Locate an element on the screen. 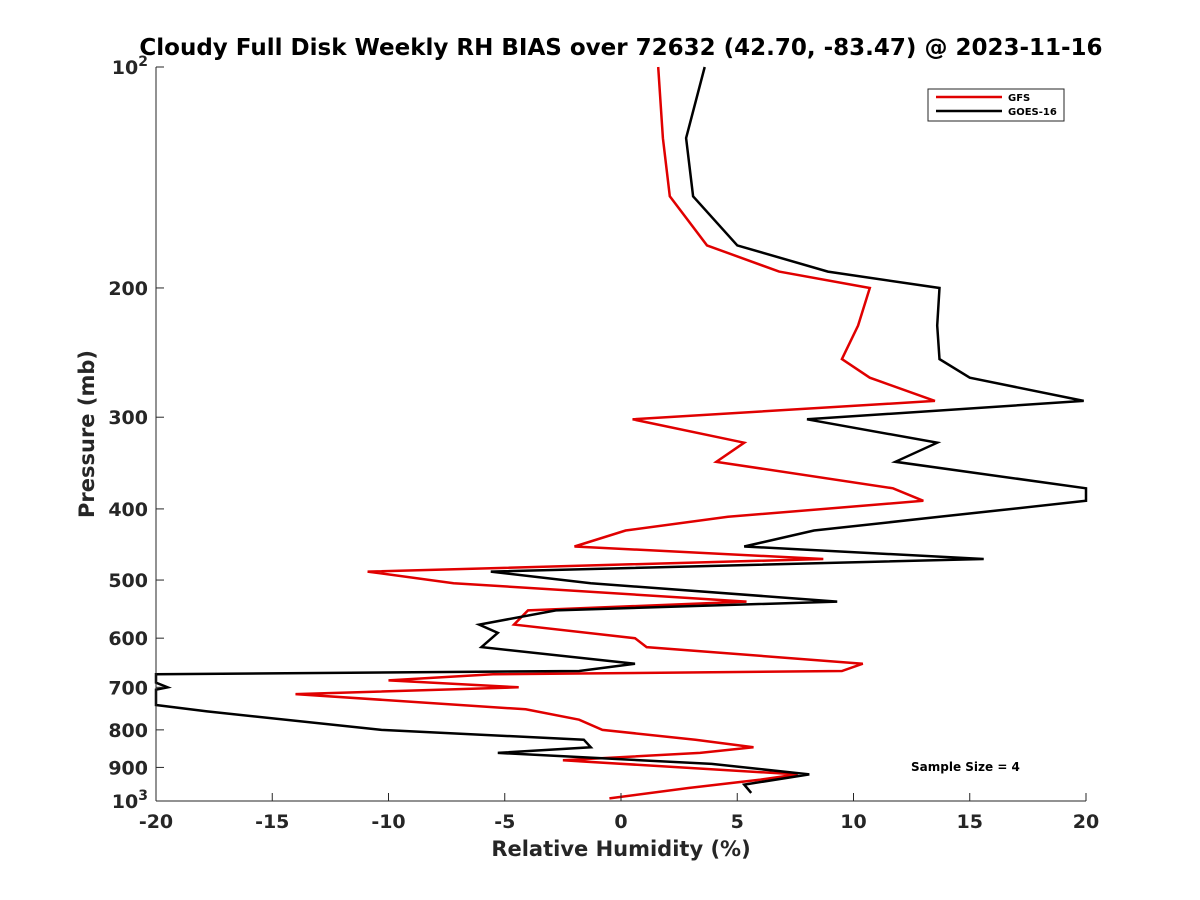 The height and width of the screenshot is (900, 1200). legend-label-goes16: GOES-16 is located at coordinates (1032, 112).